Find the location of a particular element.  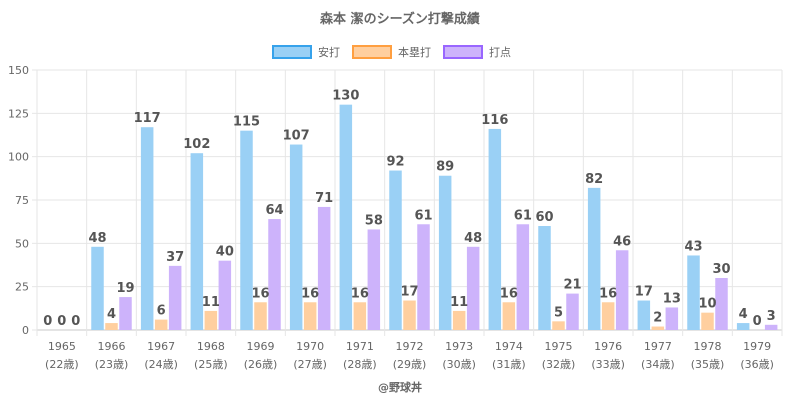

x-tick-sublabel: (29歳) is located at coordinates (410, 364).